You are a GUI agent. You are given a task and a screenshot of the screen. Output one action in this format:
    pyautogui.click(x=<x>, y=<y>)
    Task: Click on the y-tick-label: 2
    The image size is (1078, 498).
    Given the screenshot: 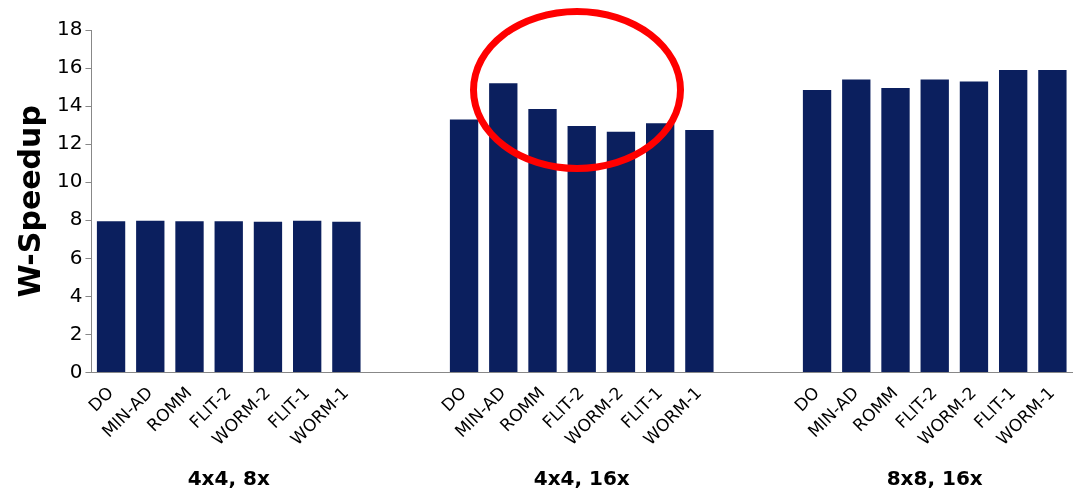 What is the action you would take?
    pyautogui.click(x=76, y=332)
    